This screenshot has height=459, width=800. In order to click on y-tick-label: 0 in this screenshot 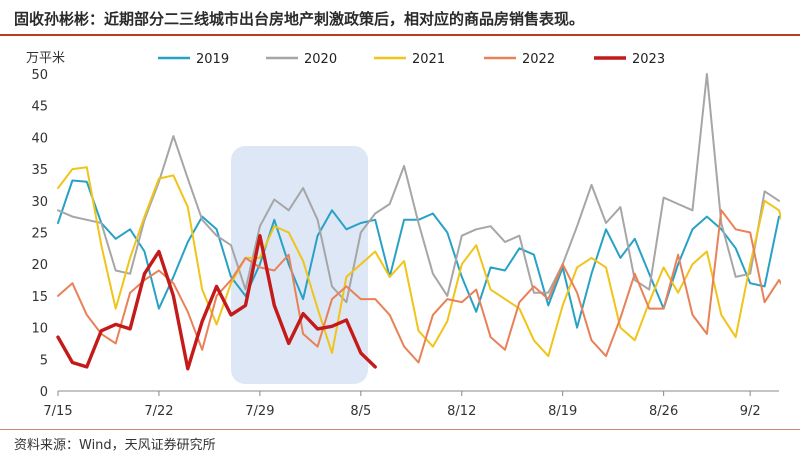, I will do `click(44, 392)`.